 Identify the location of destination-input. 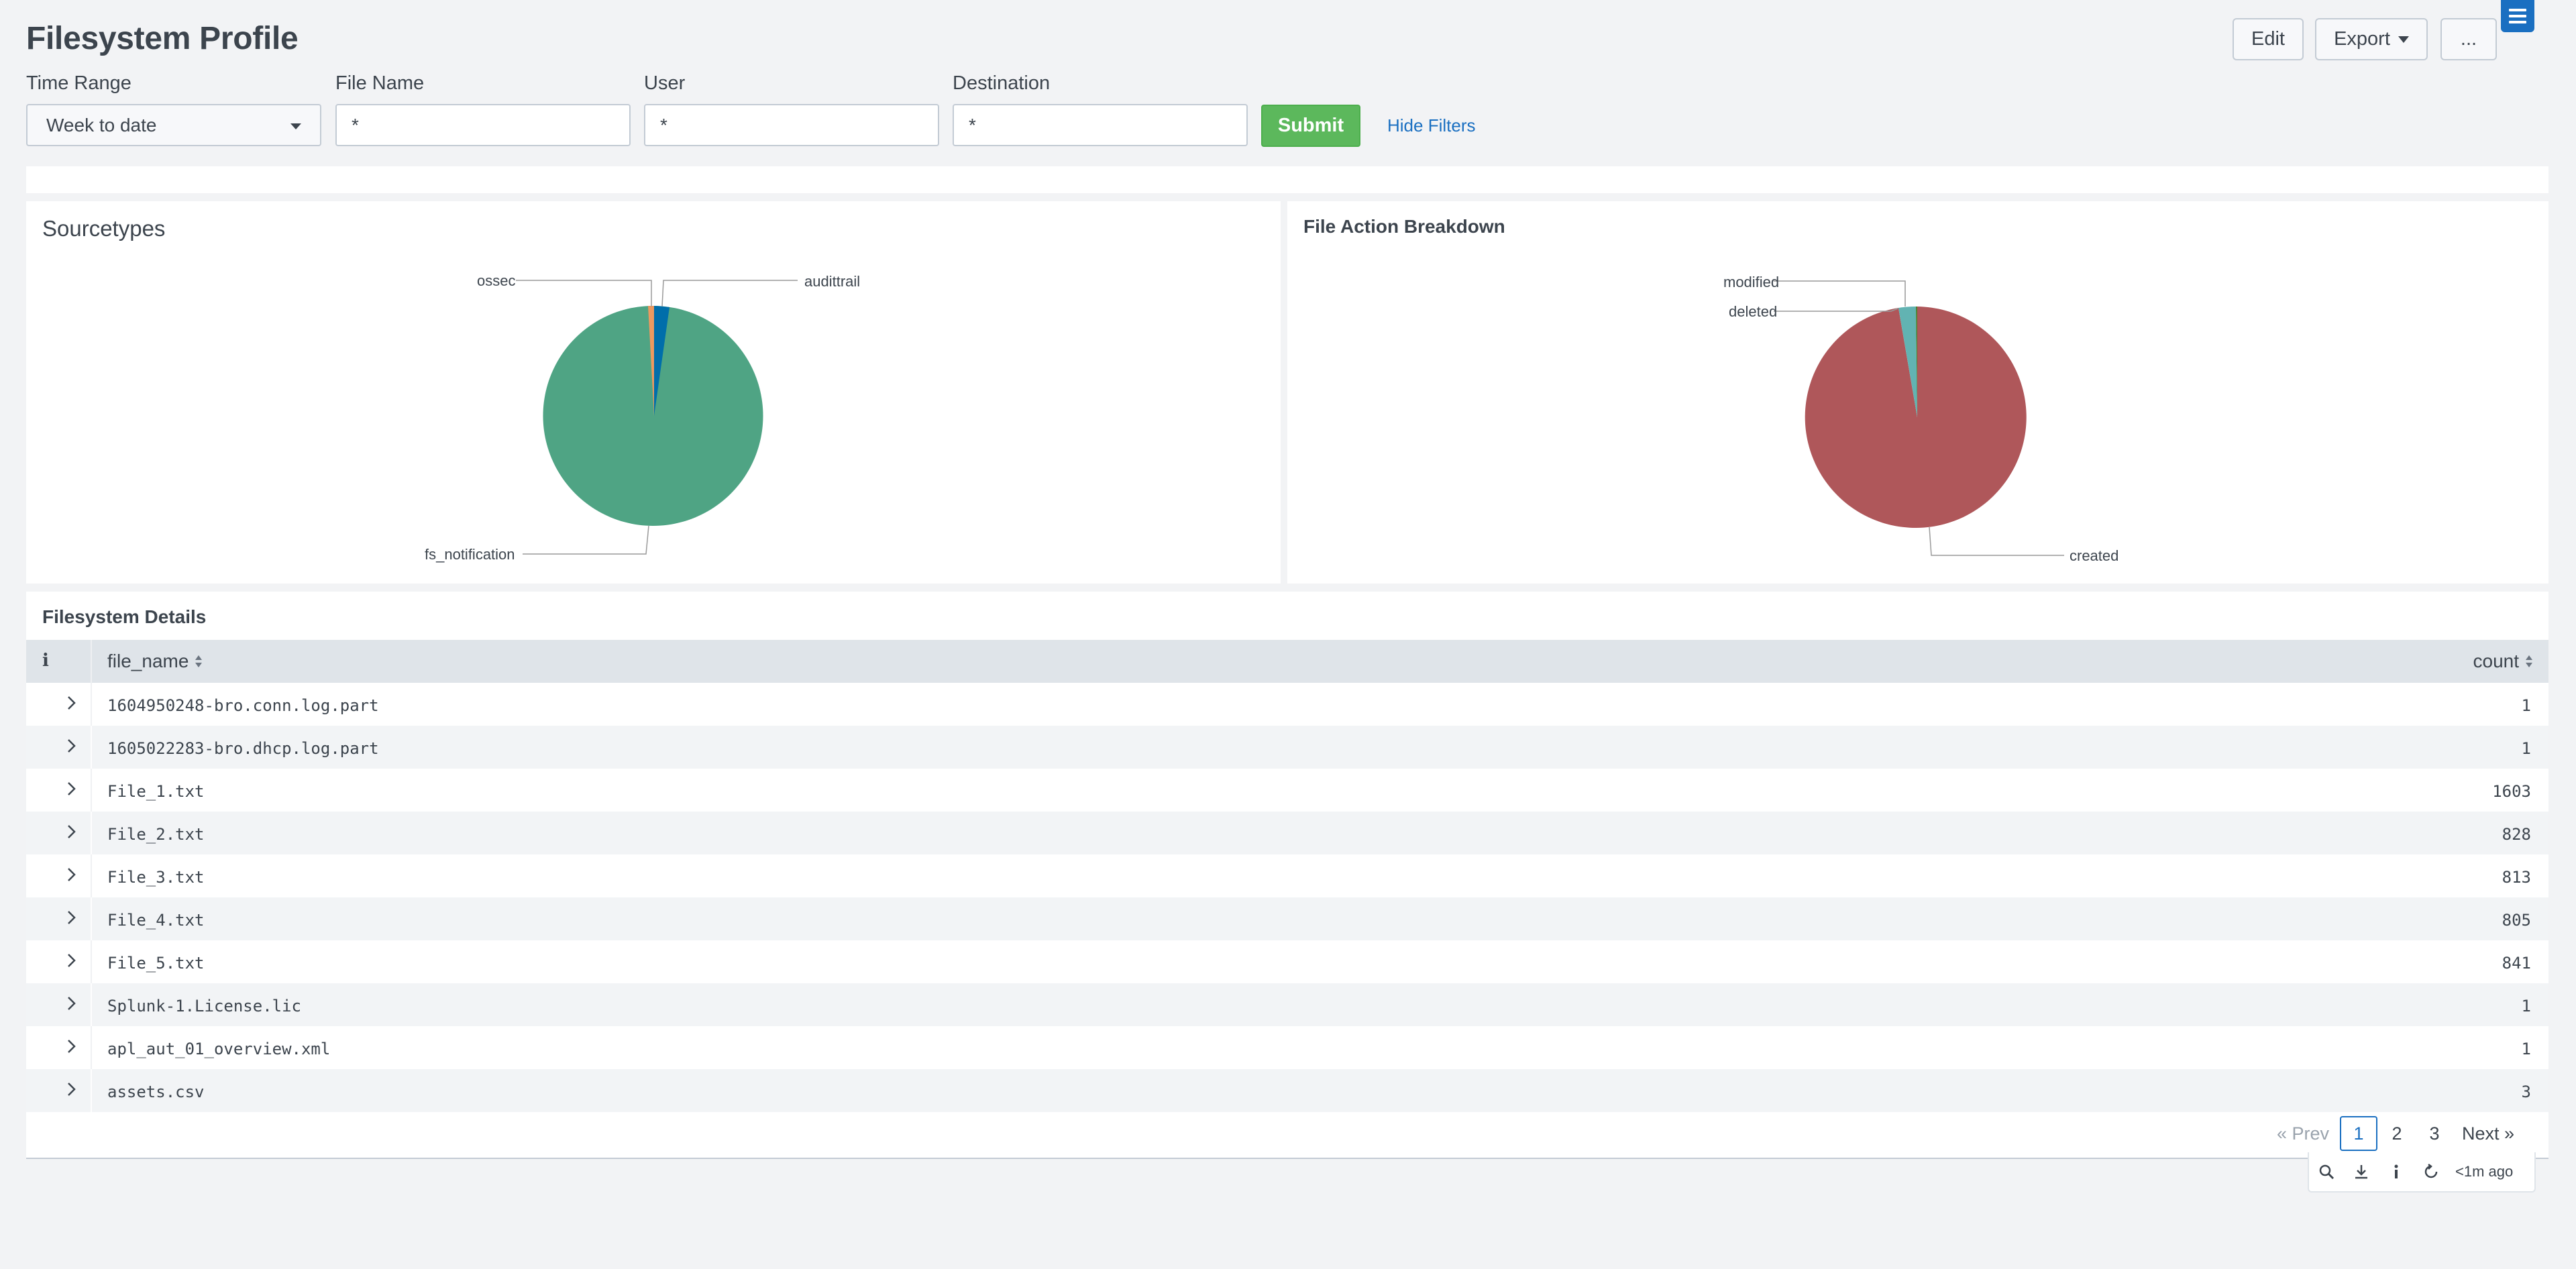
(1100, 125).